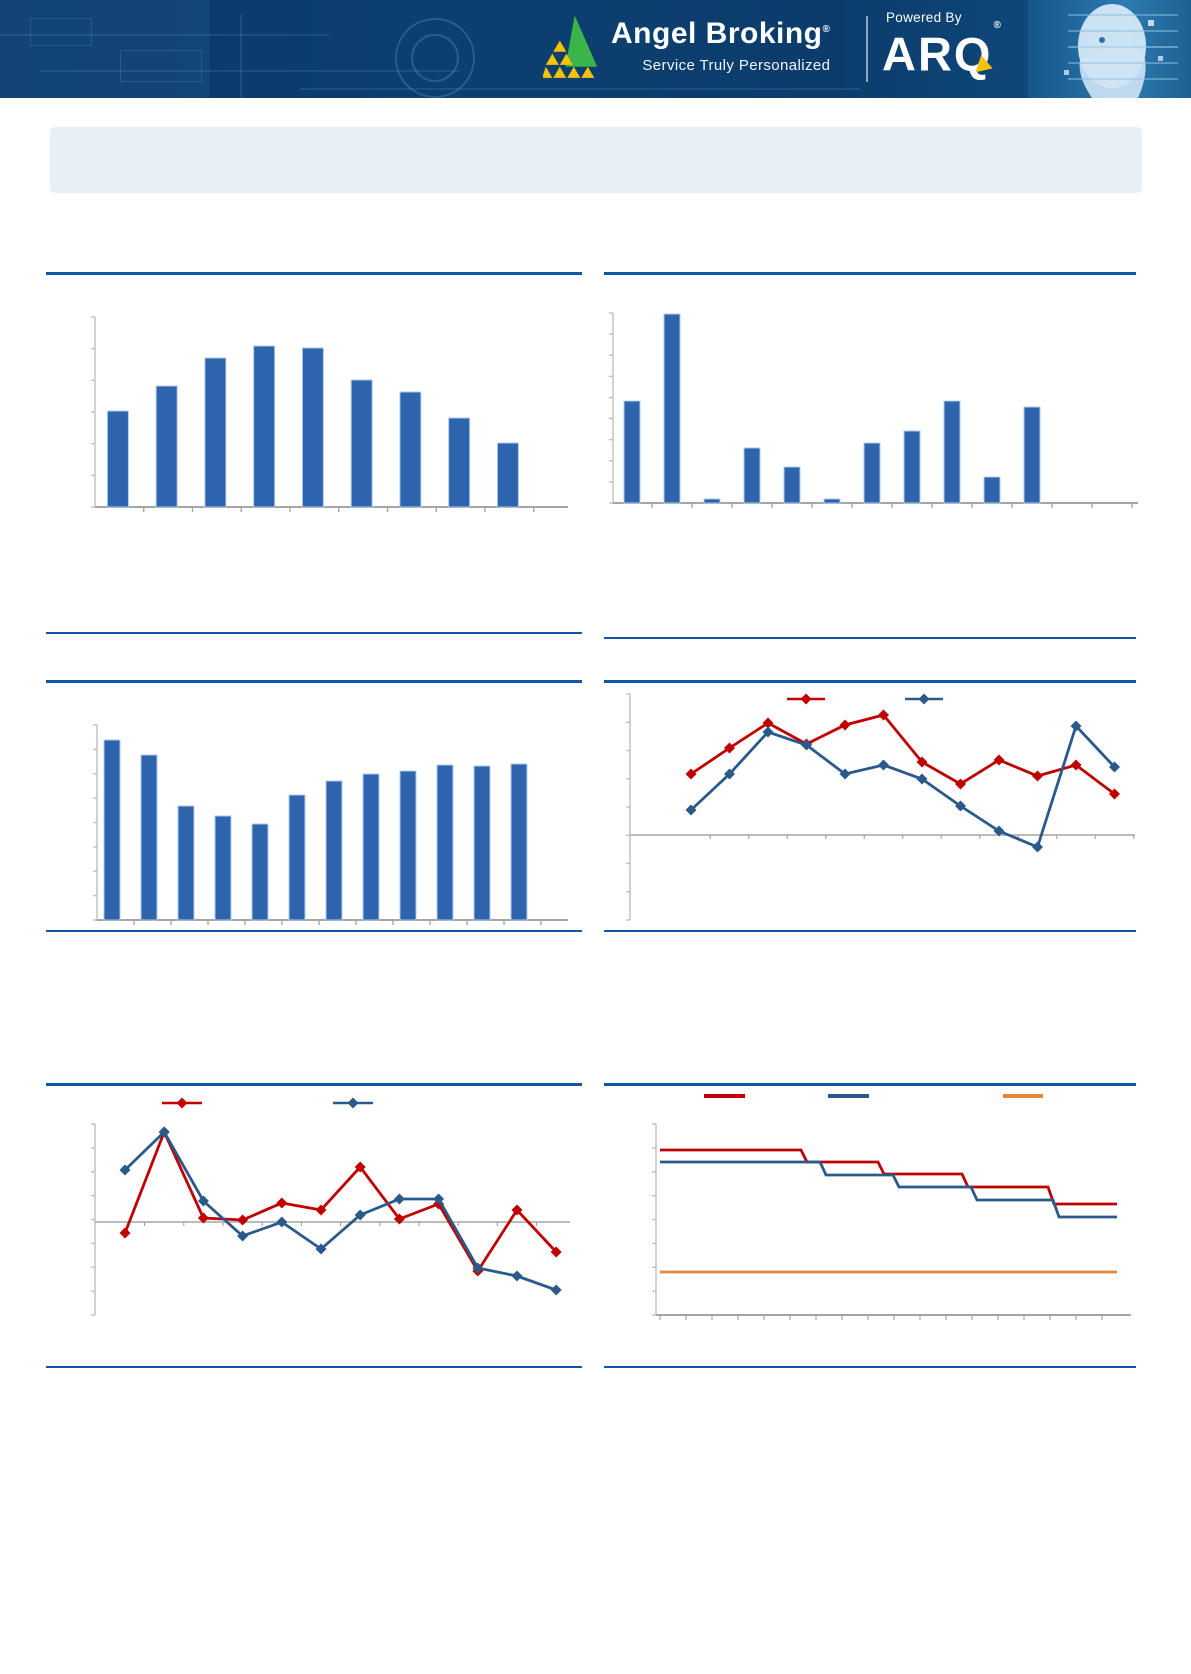  Describe the element at coordinates (942, 50) in the screenshot. I see `arq-wordmark: ARQ®` at that location.